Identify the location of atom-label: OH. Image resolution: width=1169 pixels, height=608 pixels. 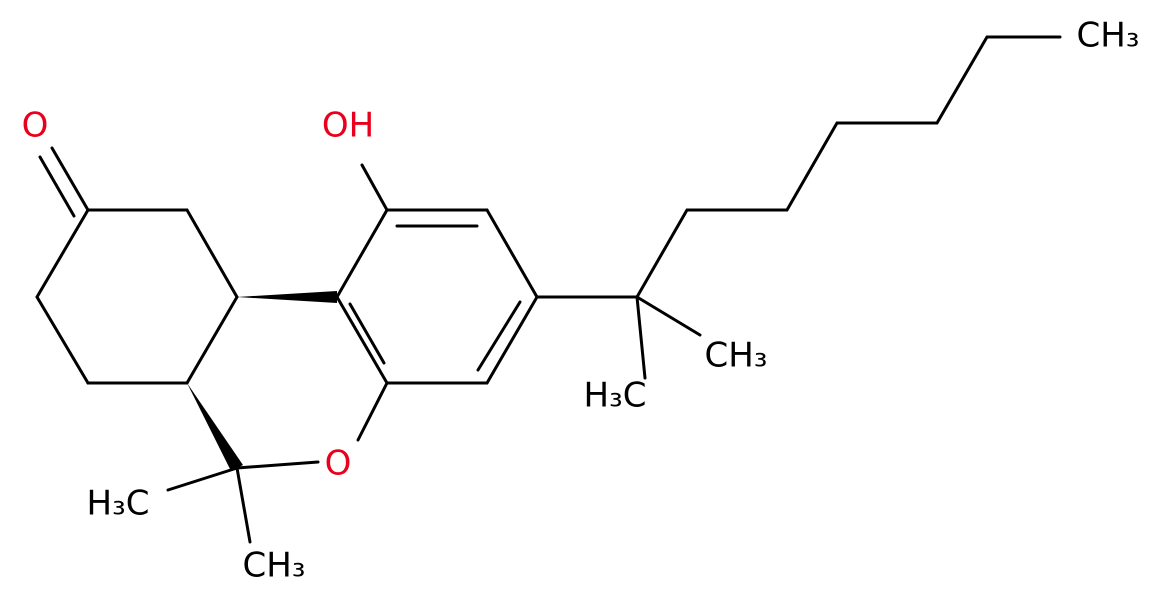
(348, 126).